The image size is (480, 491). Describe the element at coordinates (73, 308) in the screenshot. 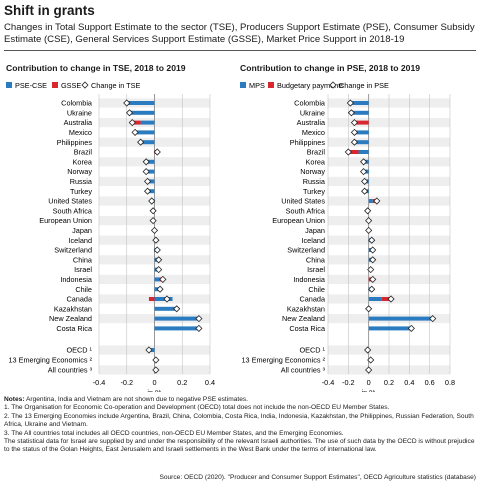

I see `chart1-category-label: Kazakhstan` at that location.